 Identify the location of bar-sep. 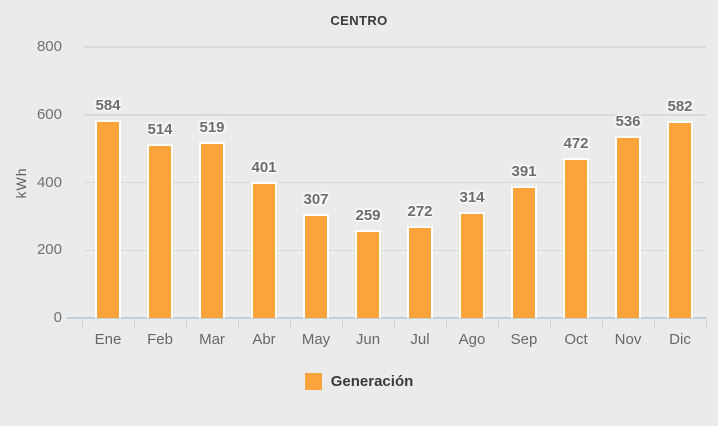
(524, 251).